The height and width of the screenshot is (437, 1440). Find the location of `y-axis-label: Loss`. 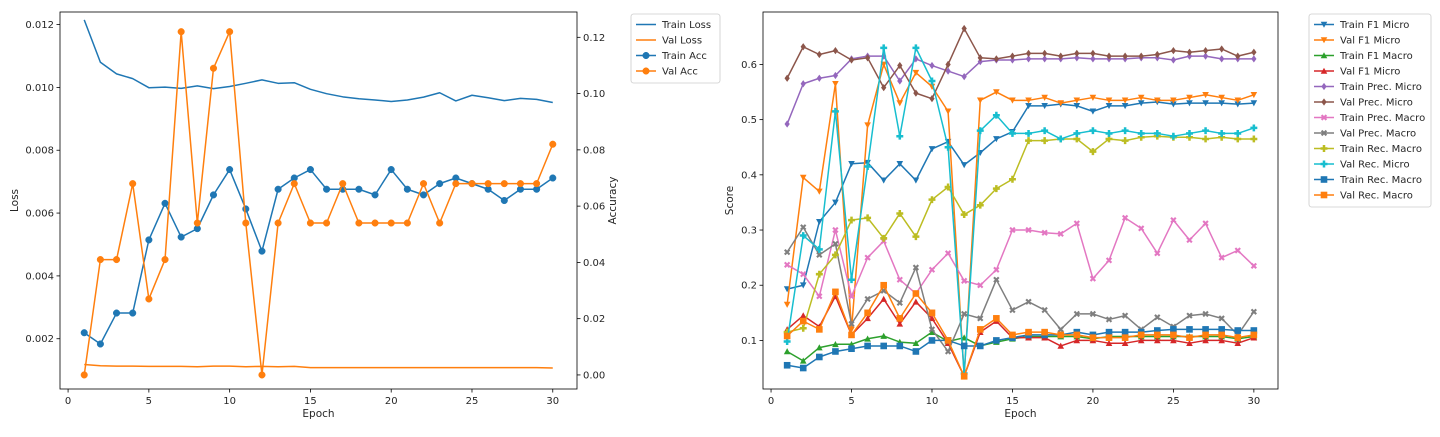

y-axis-label: Loss is located at coordinates (15, 200).